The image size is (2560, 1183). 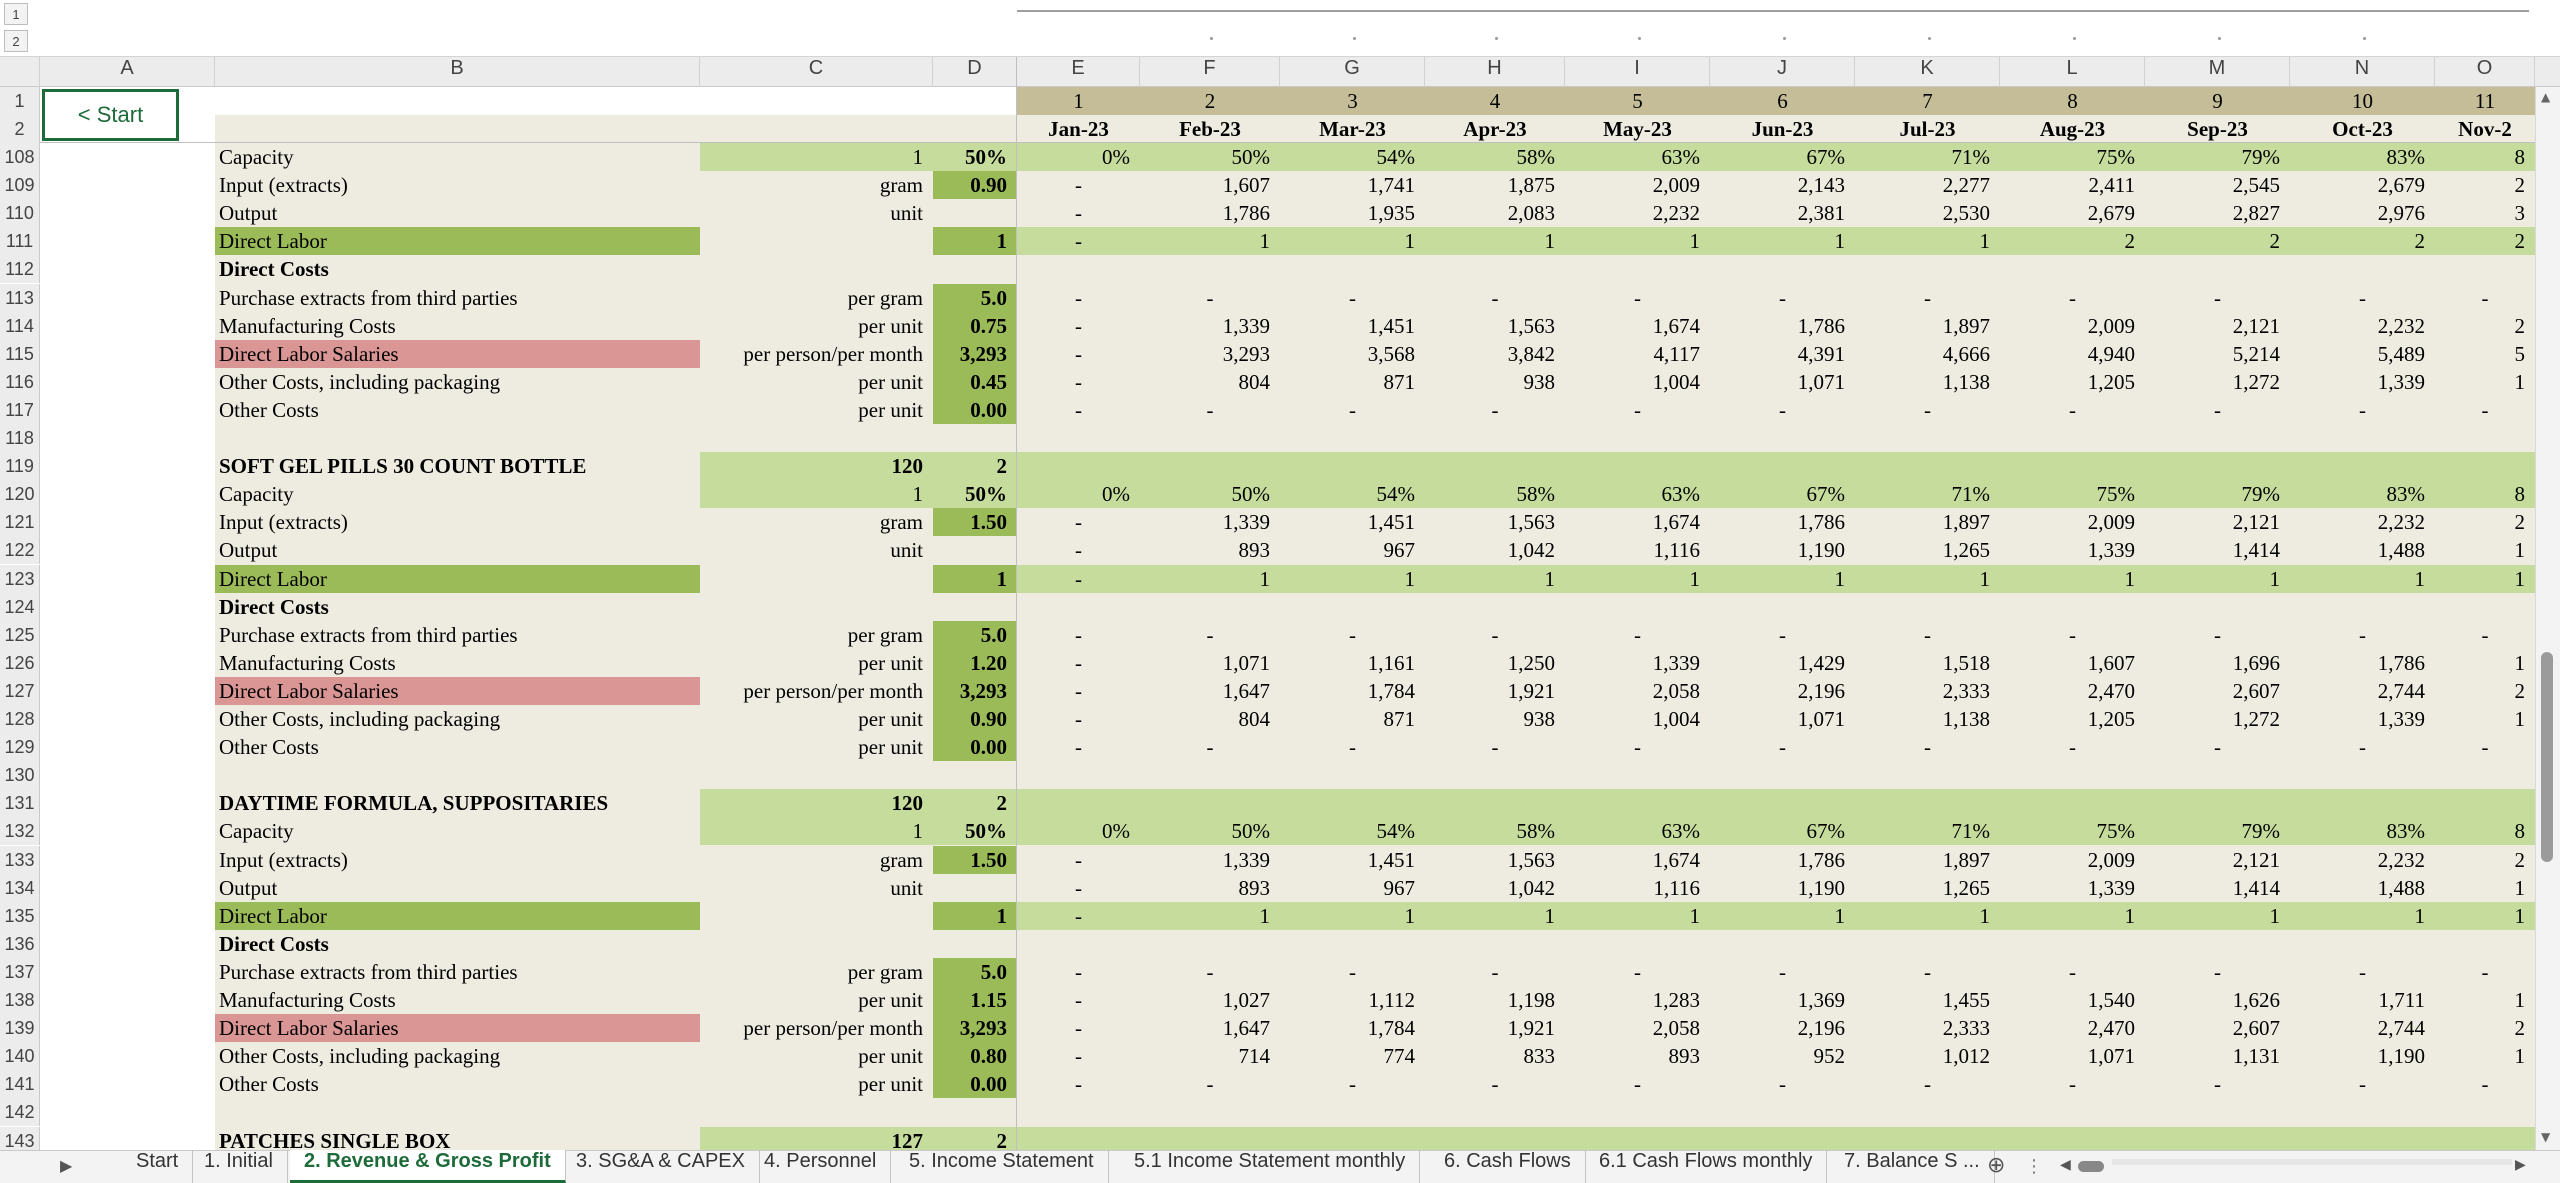 I want to click on column-header-i: I, so click(x=1637, y=72).